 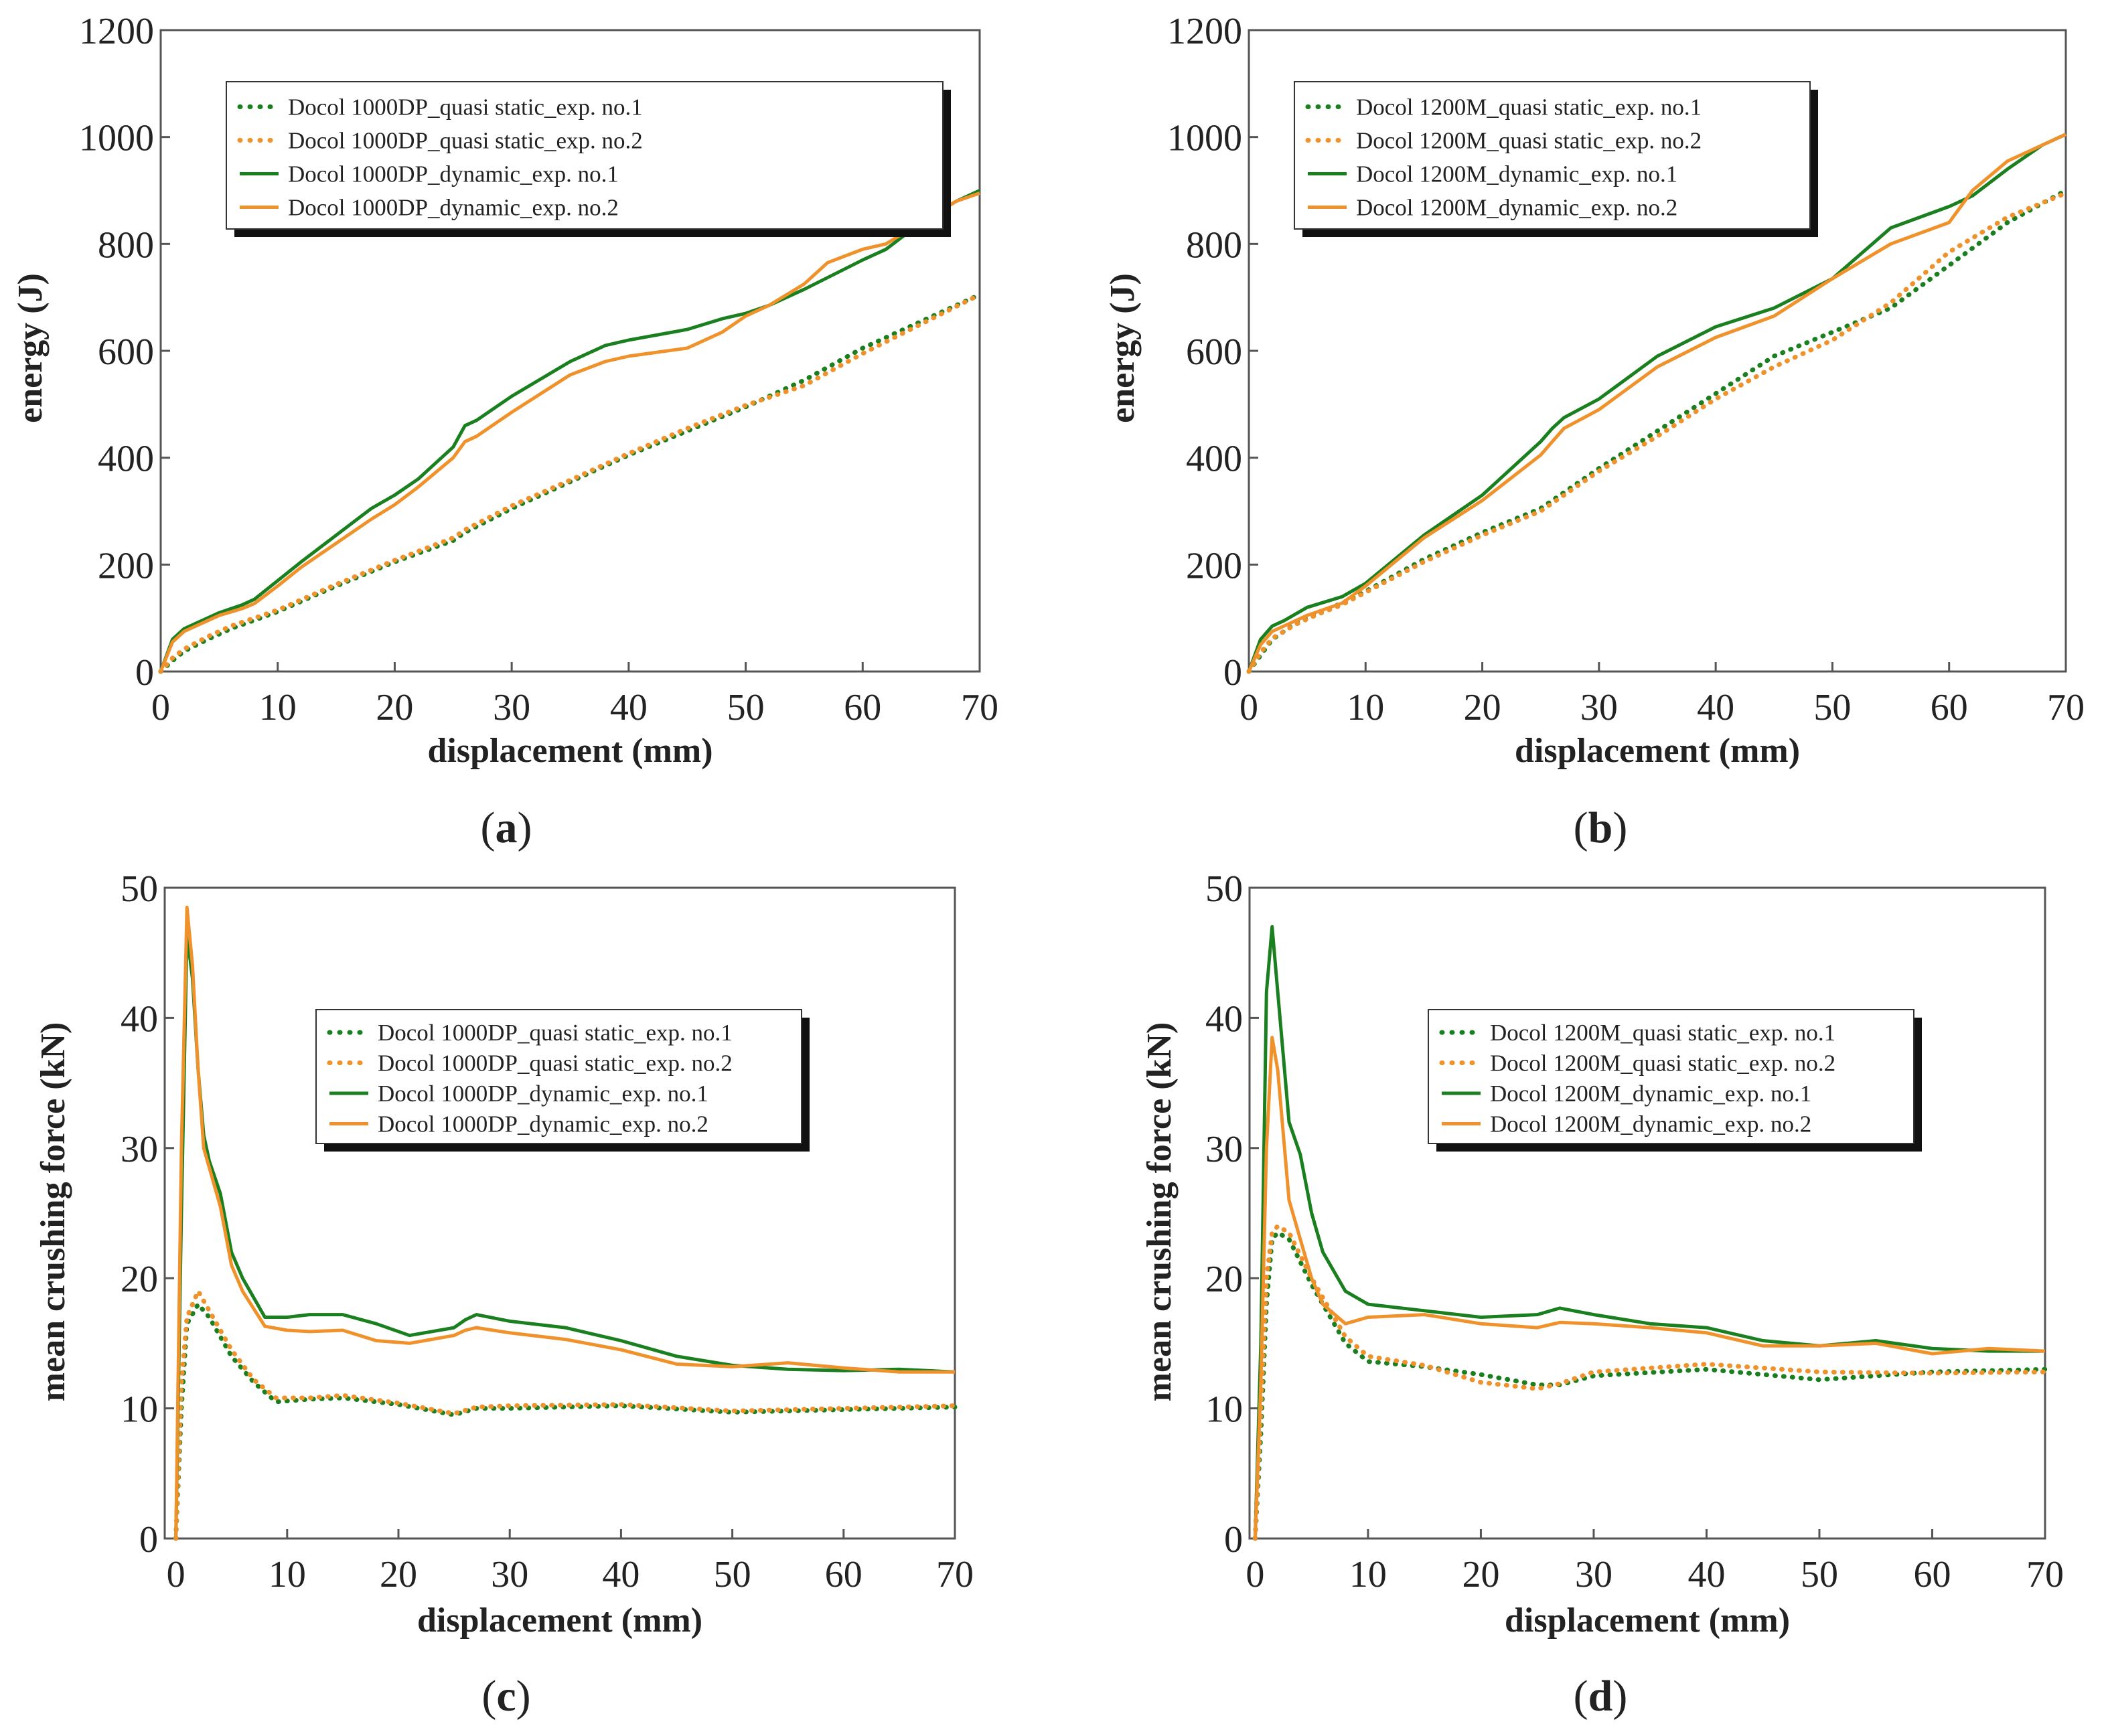 What do you see at coordinates (506, 827) in the screenshot?
I see `panel-caption: (a)` at bounding box center [506, 827].